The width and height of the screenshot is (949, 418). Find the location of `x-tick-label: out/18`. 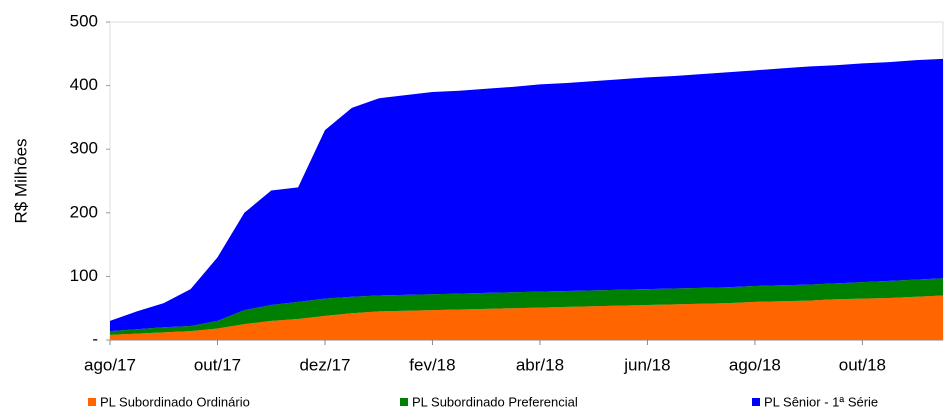

x-tick-label: out/18 is located at coordinates (862, 364).